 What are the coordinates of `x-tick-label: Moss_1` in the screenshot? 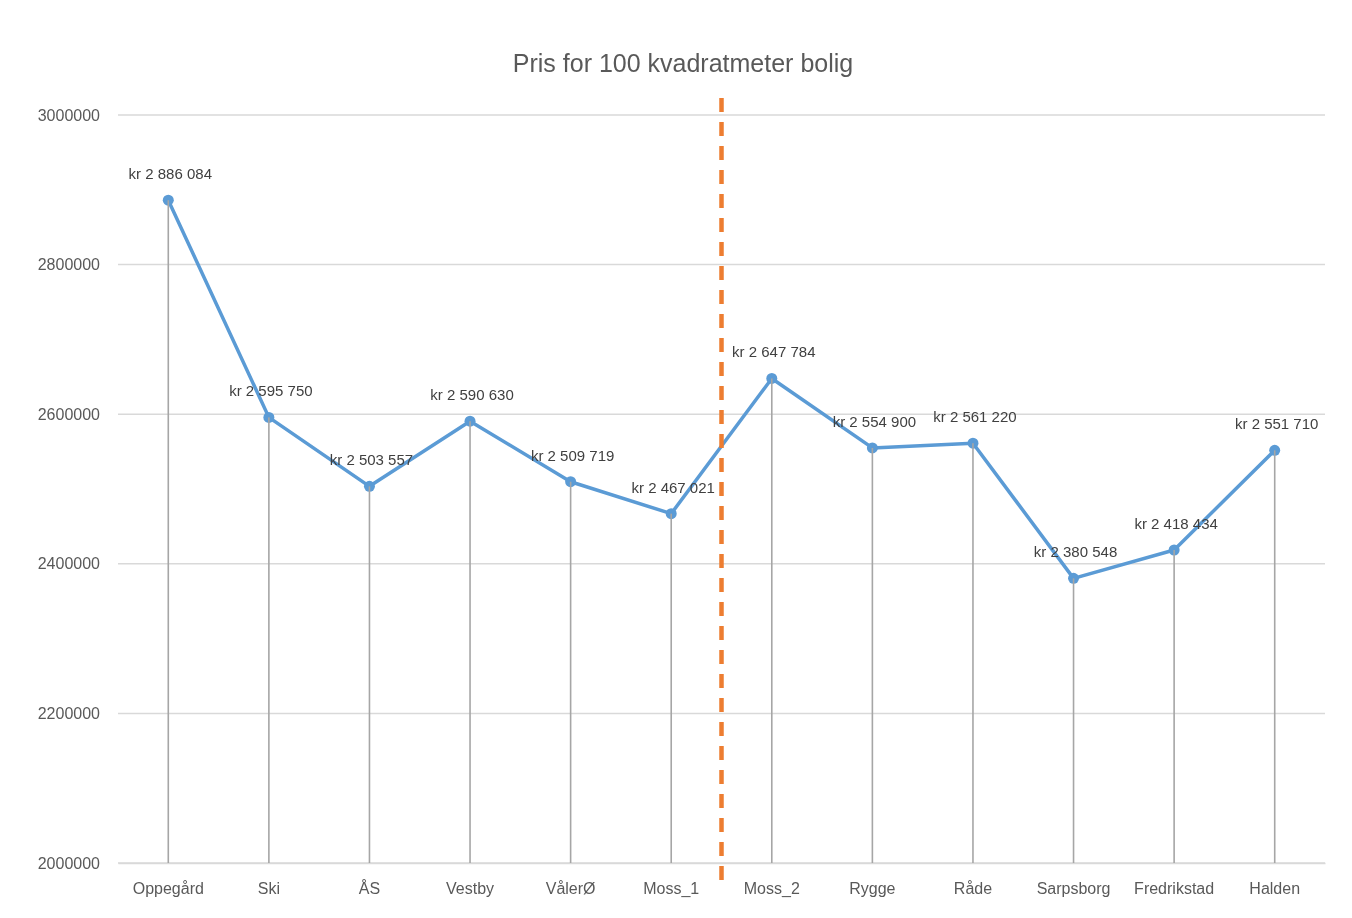 It's located at (671, 889).